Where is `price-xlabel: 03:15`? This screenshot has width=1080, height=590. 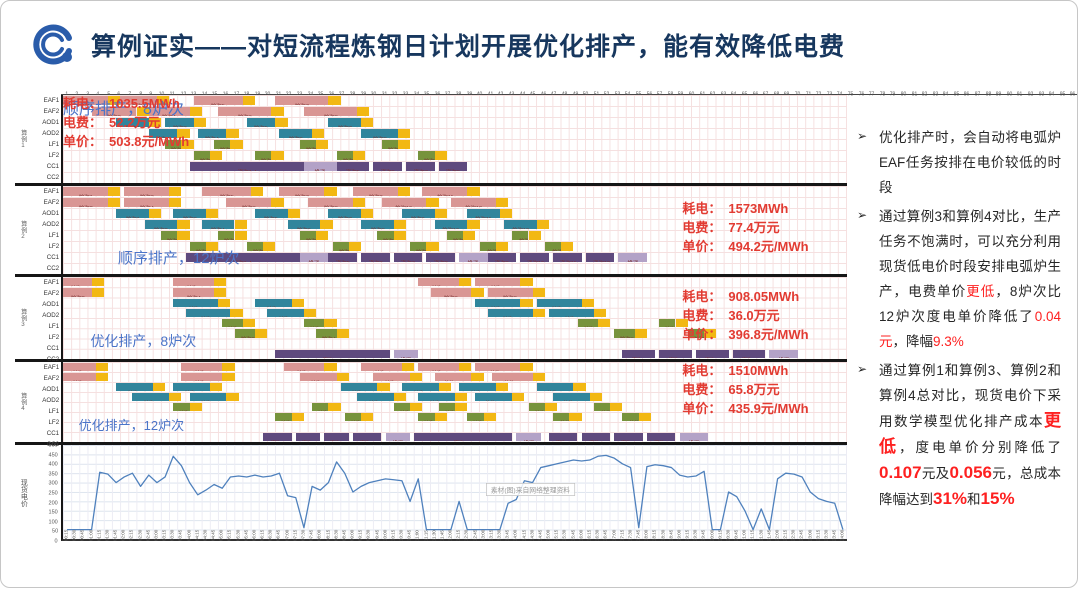
price-xlabel: 03:15 is located at coordinates (165, 535).